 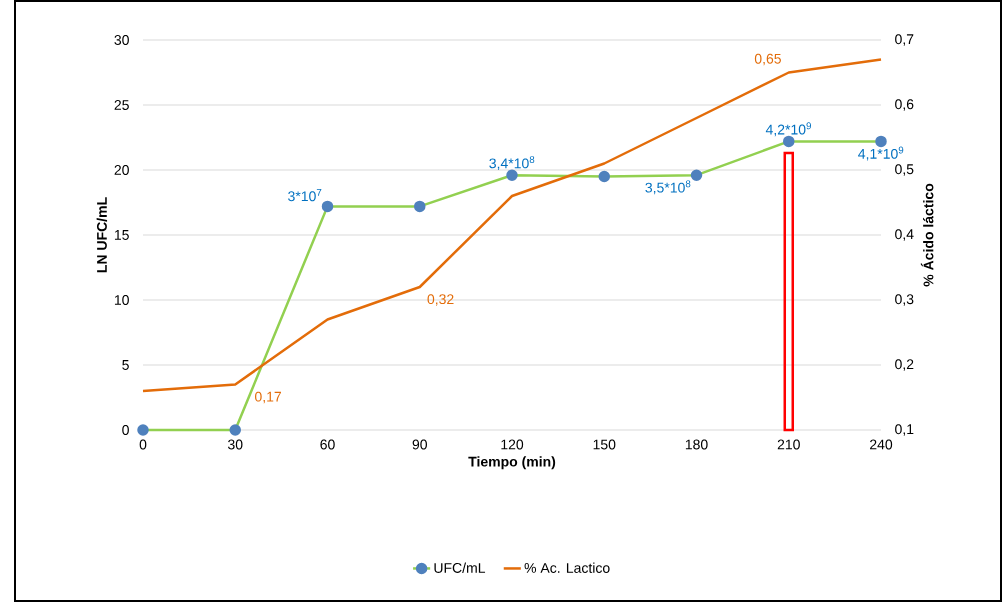 I want to click on y2-tick-label: 0,2, so click(x=904, y=365).